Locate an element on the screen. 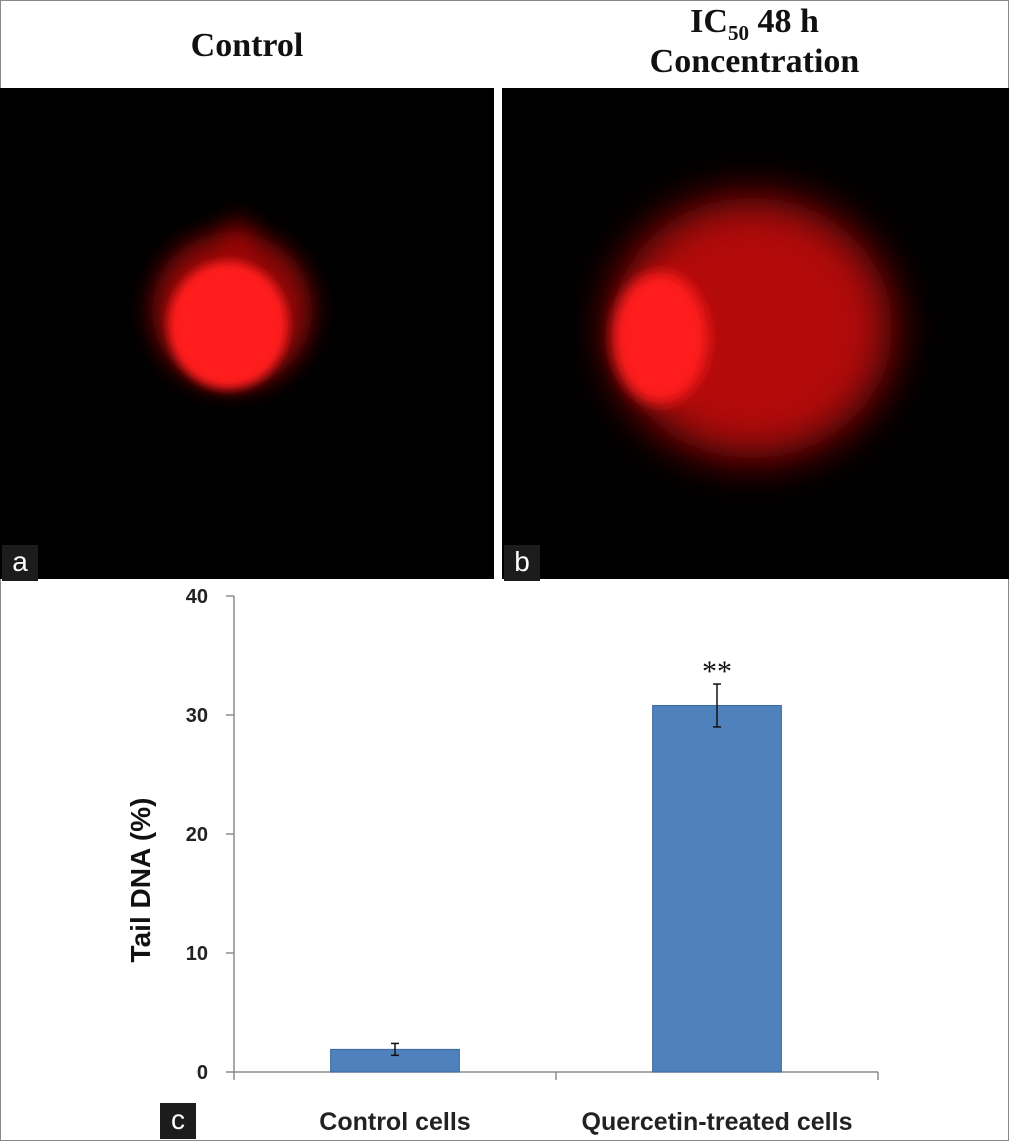 The width and height of the screenshot is (1011, 1143). y-tick-label: 10 is located at coordinates (197, 954).